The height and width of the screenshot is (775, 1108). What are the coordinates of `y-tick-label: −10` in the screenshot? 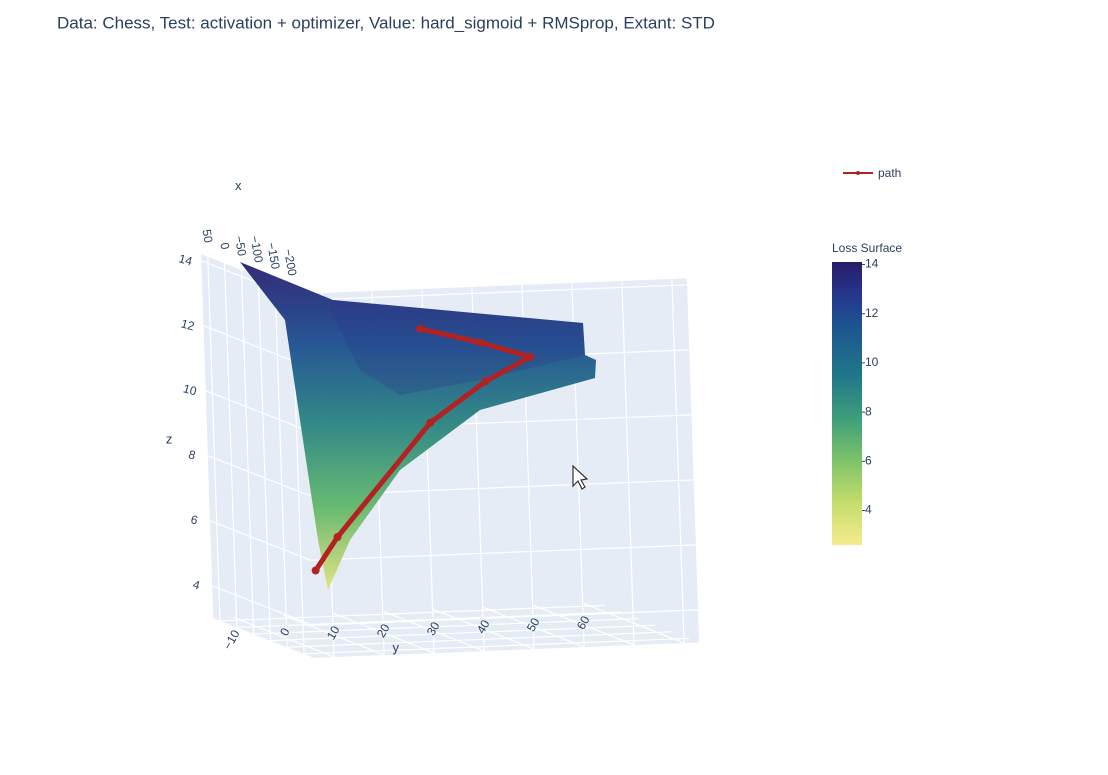 It's located at (231, 639).